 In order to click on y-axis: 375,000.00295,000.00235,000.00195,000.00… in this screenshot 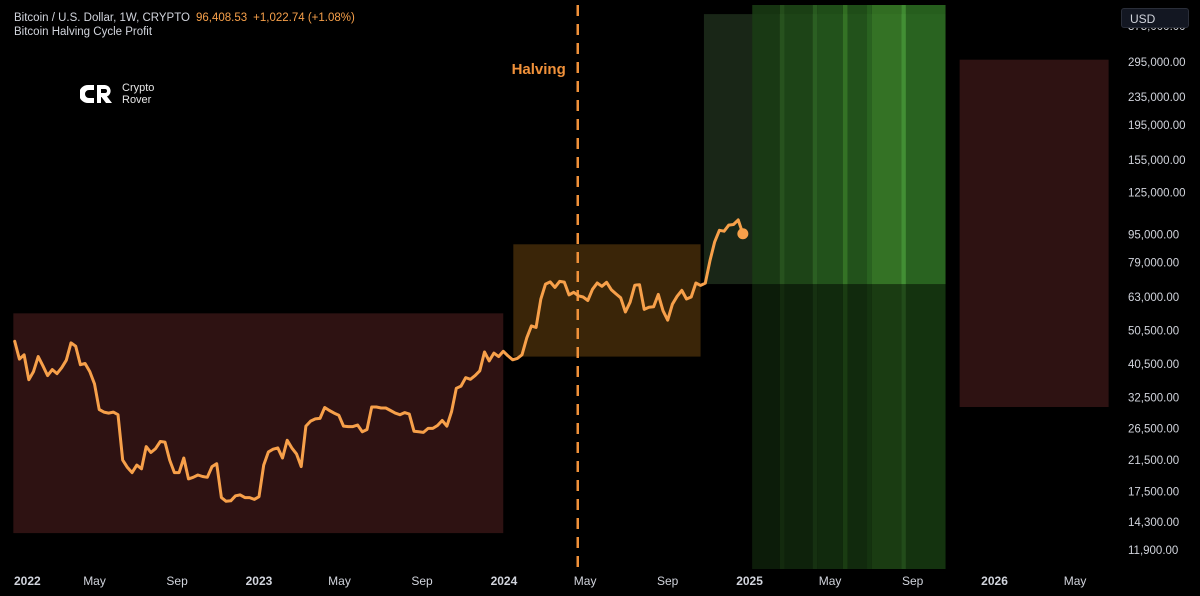, I will do `click(1157, 289)`.